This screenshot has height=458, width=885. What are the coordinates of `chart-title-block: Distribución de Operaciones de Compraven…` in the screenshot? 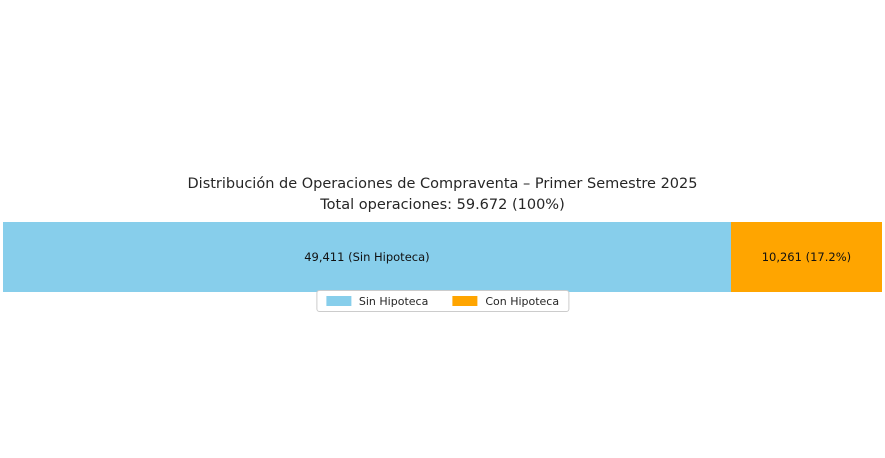 It's located at (442, 195).